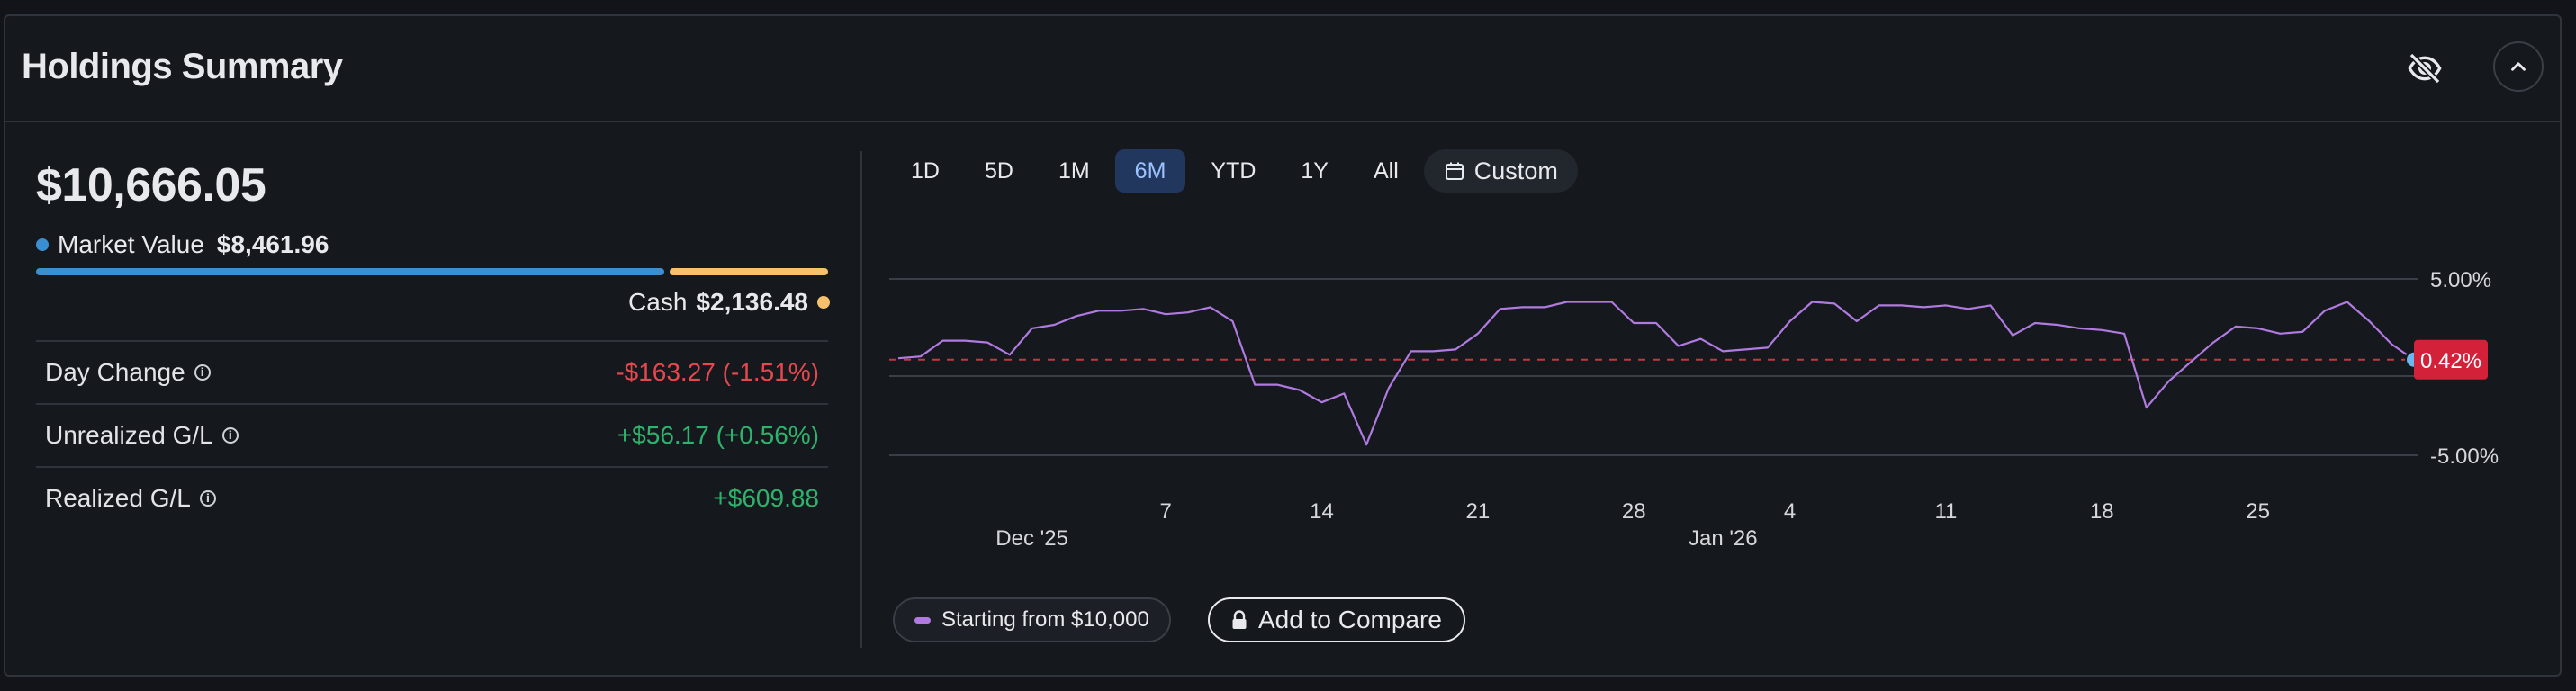 This screenshot has height=691, width=2576. I want to click on cash-dot, so click(823, 302).